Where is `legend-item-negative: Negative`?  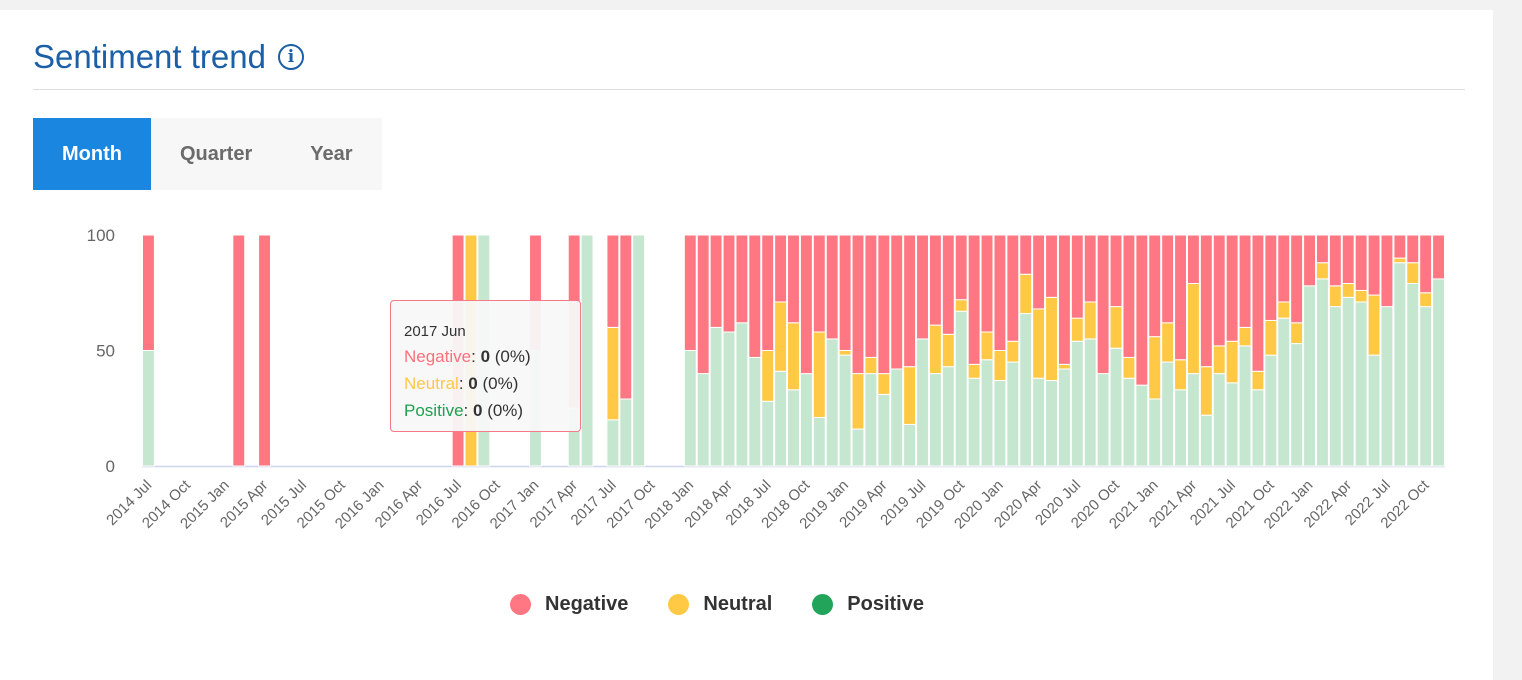
legend-item-negative: Negative is located at coordinates (569, 604).